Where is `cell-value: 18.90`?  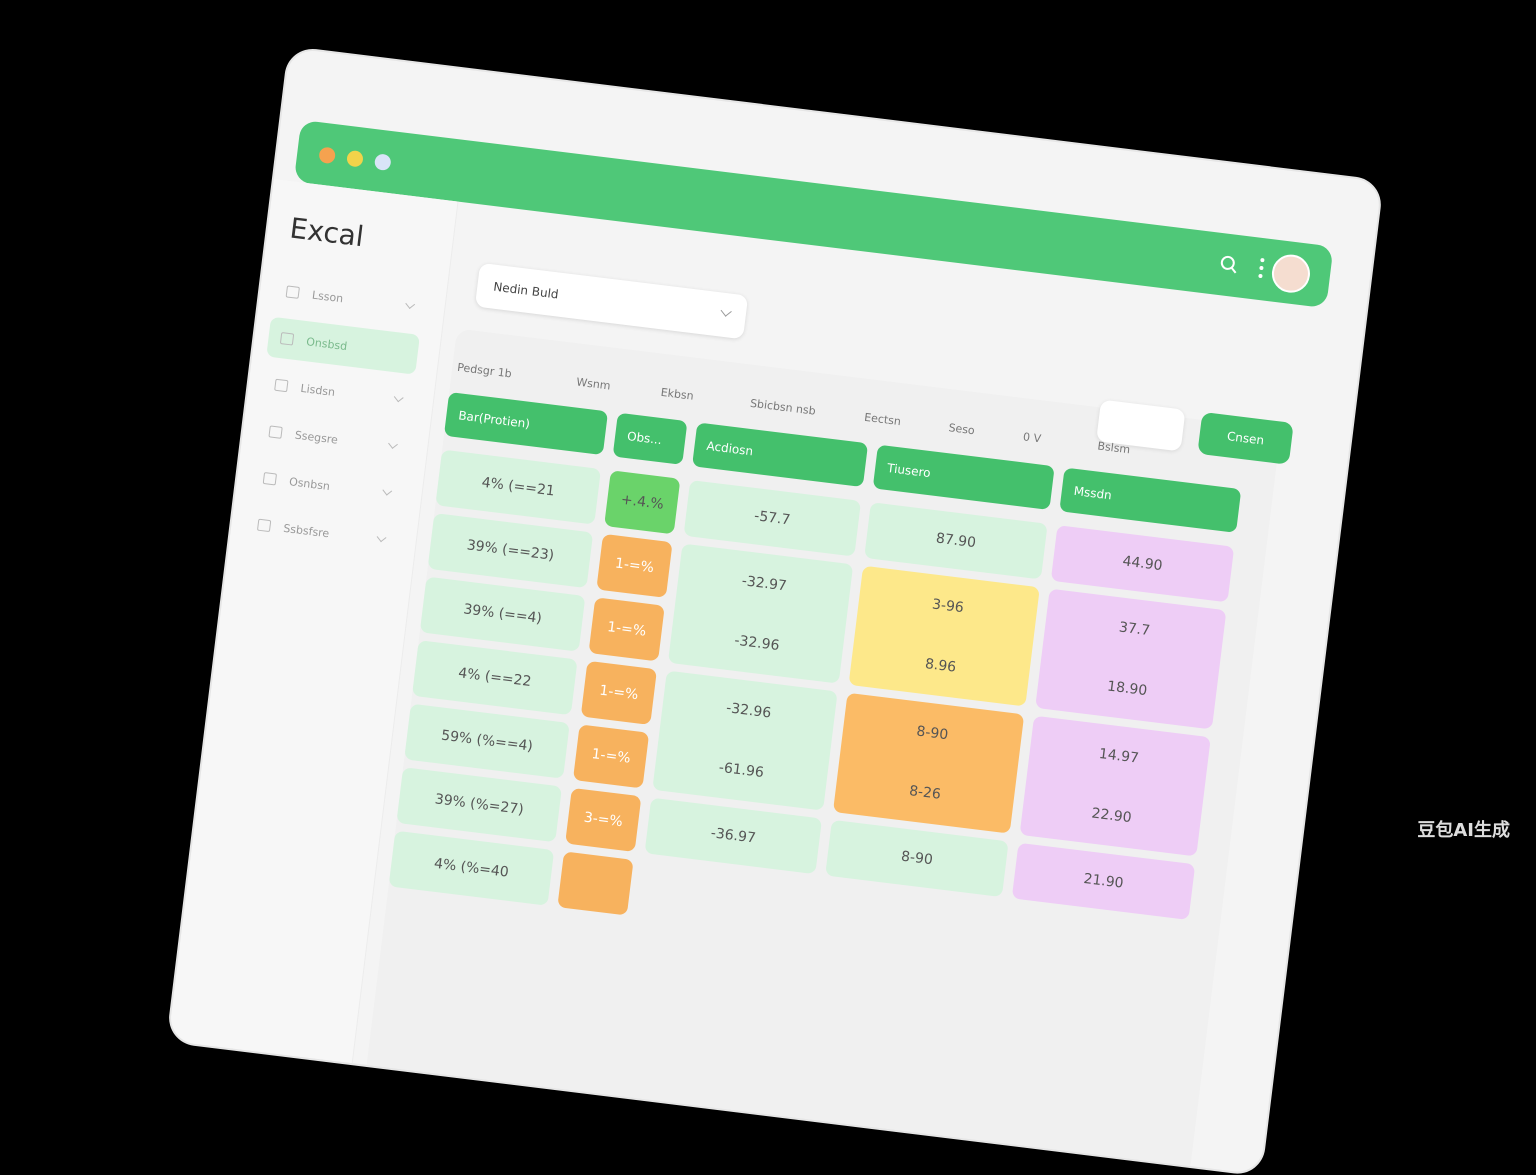
cell-value: 18.90 is located at coordinates (1127, 689).